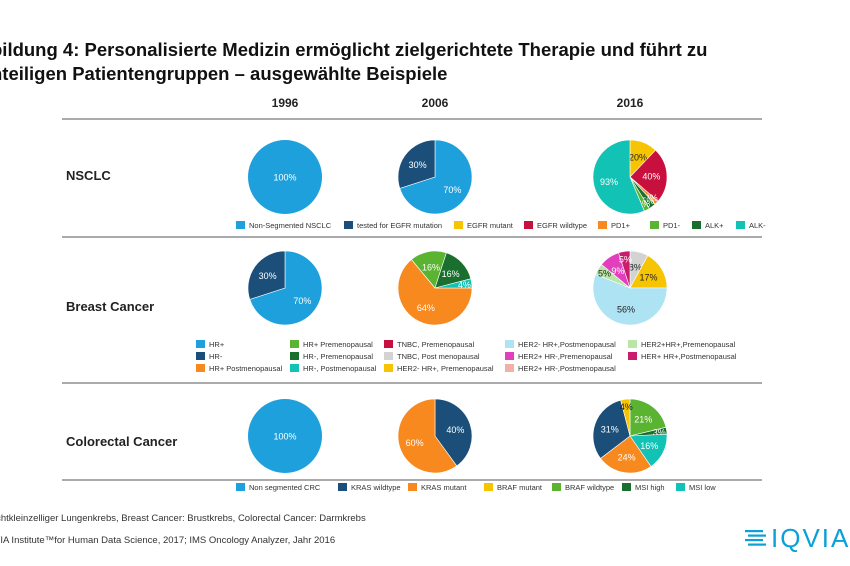 This screenshot has height=566, width=850. I want to click on legend-label: HR+ Premenopausal, so click(338, 344).